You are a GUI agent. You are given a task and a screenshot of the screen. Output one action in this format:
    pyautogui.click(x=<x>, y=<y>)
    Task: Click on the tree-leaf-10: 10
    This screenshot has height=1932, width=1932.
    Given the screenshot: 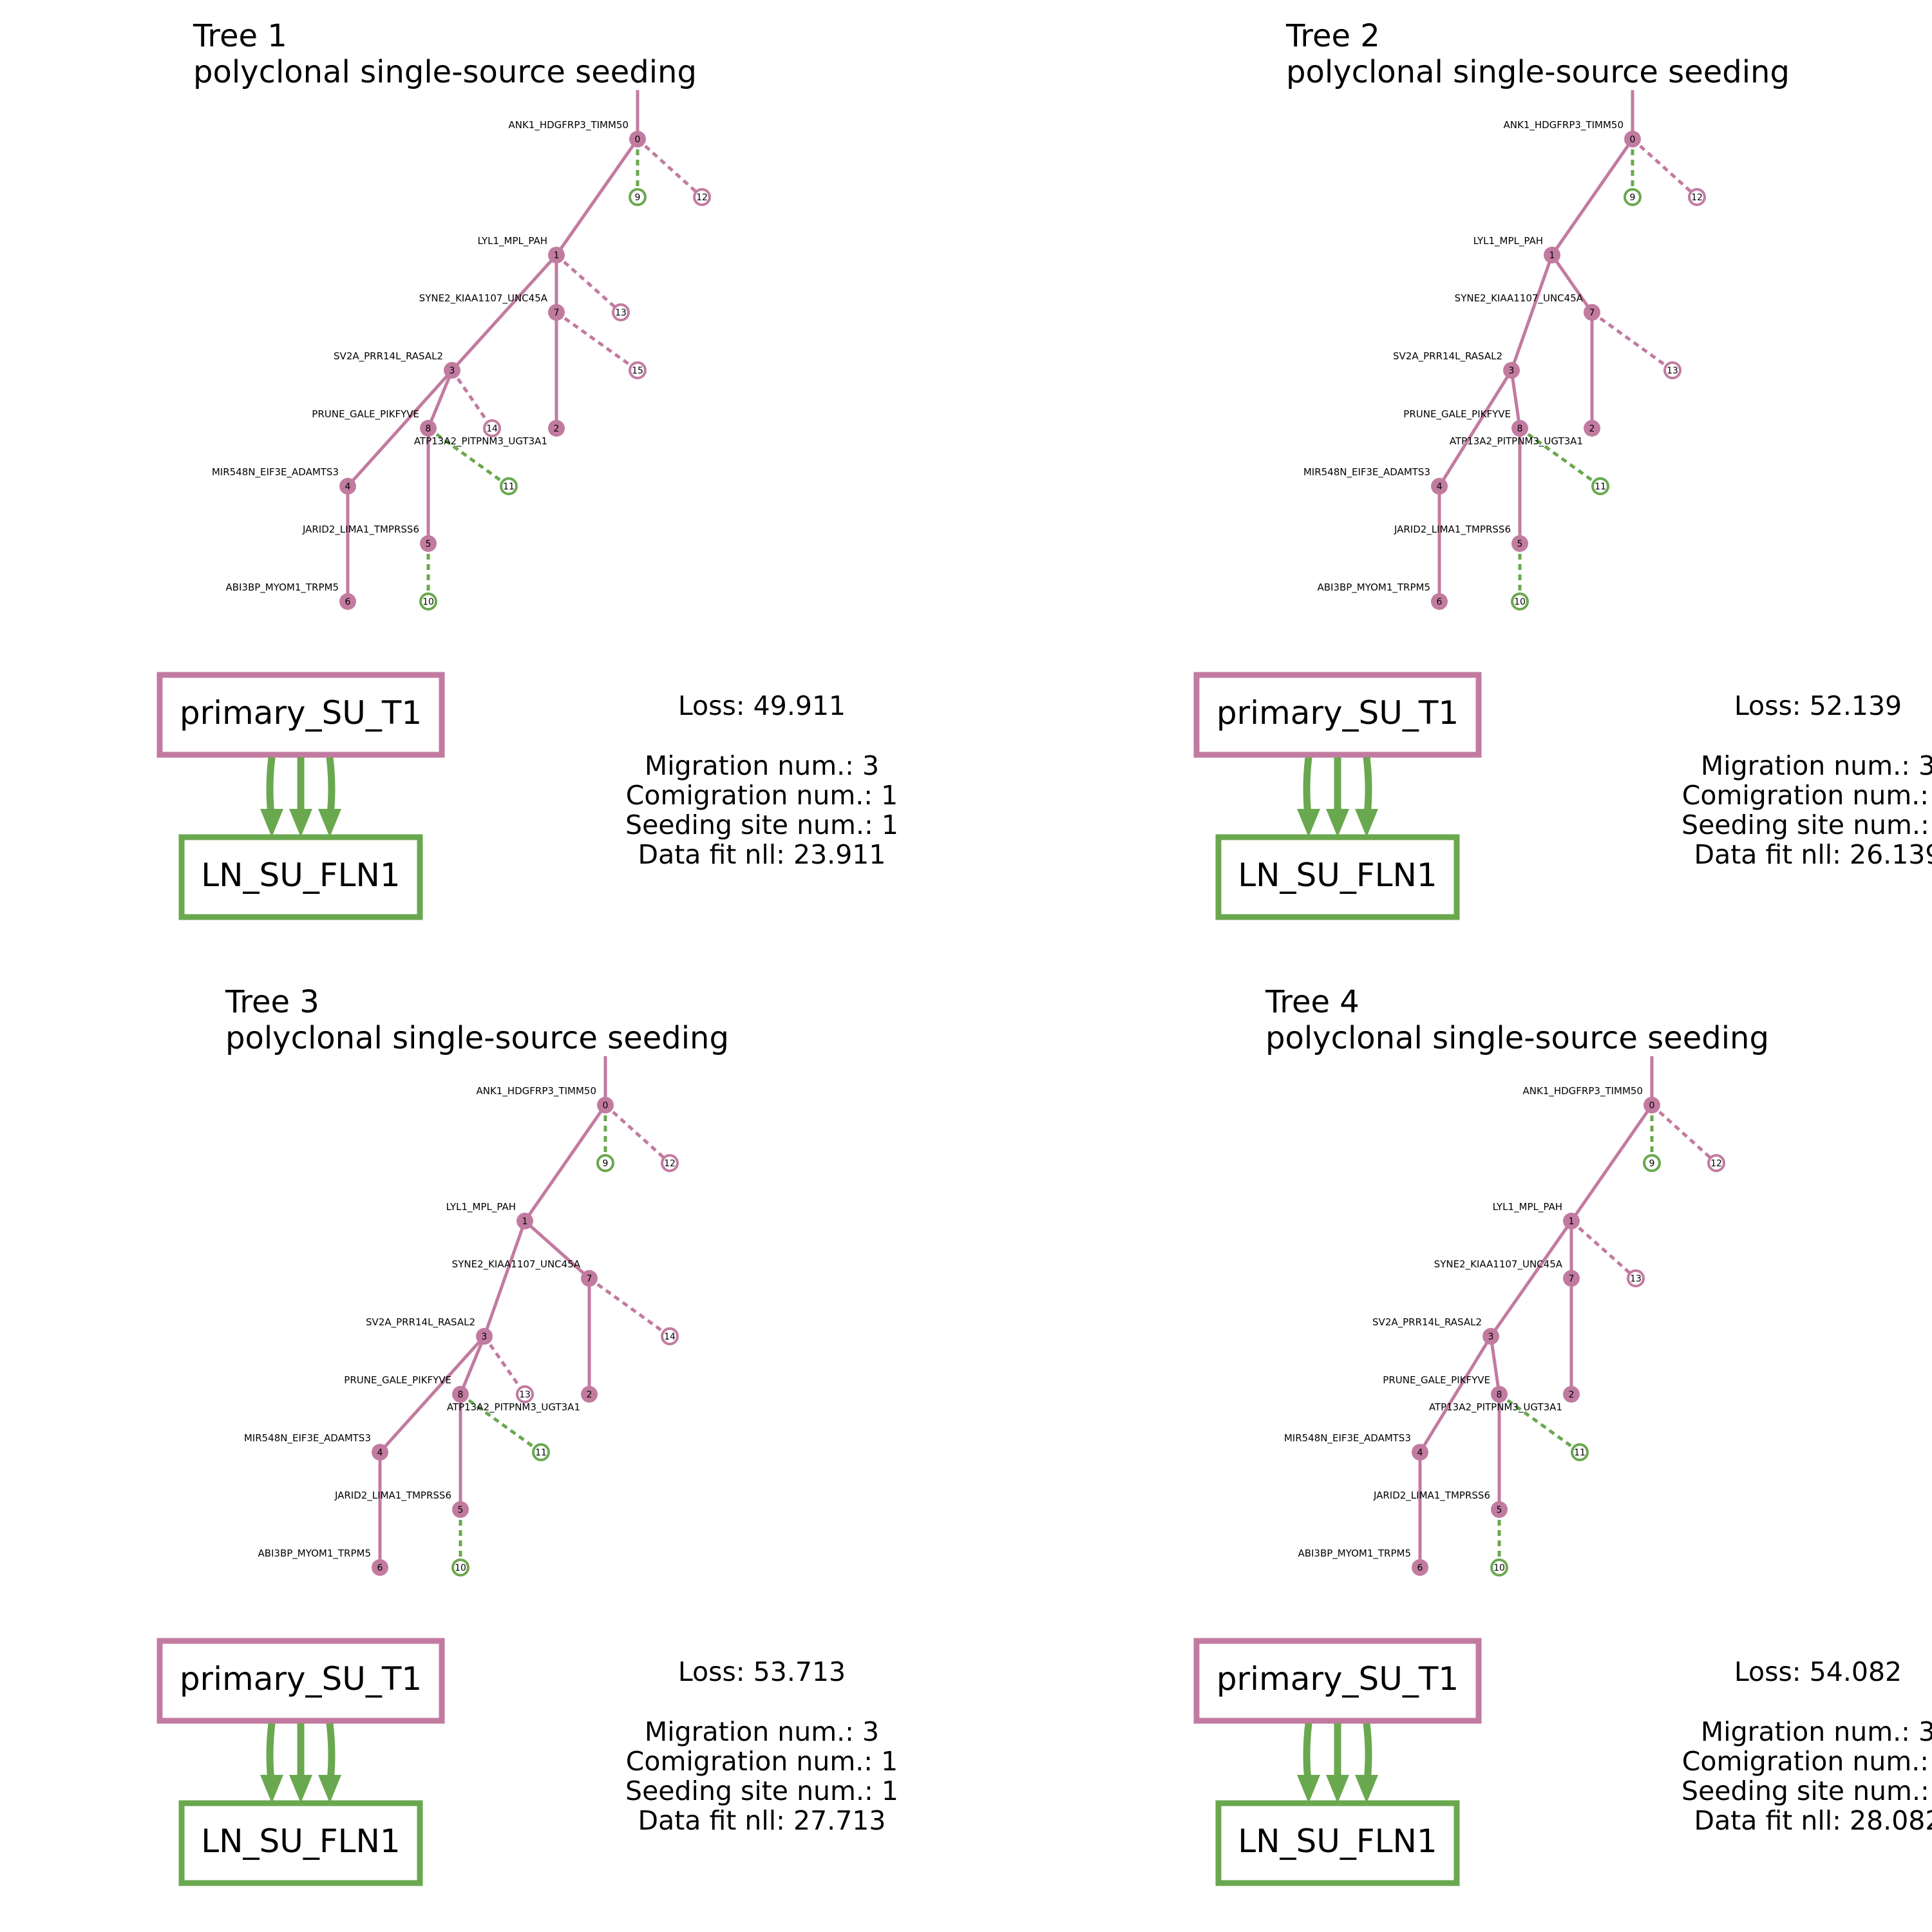 What is the action you would take?
    pyautogui.click(x=460, y=1568)
    